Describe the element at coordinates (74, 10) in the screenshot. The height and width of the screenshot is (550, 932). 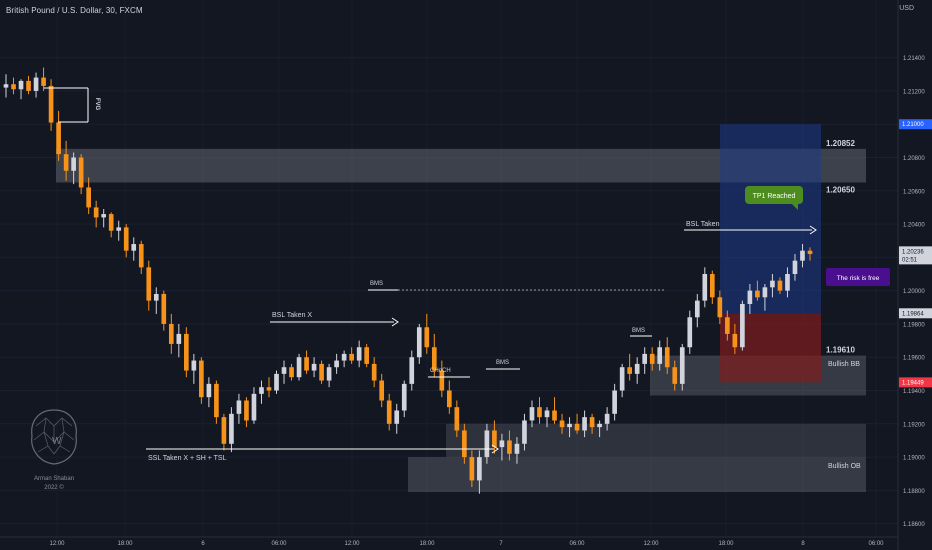
I see `symbol-title: British Pound / U.S. Dollar, 30, FXCM` at that location.